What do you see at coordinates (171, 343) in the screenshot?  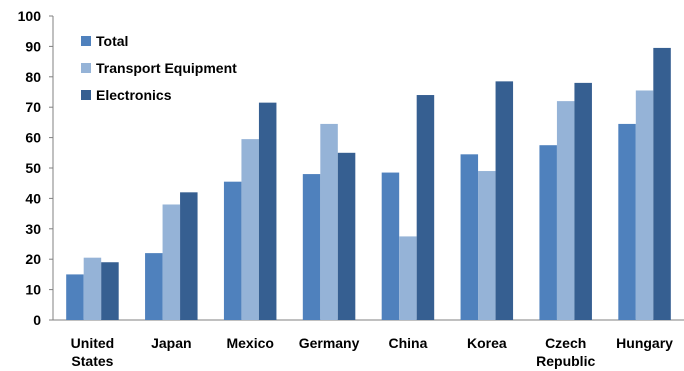 I see `x-category-label: Japan` at bounding box center [171, 343].